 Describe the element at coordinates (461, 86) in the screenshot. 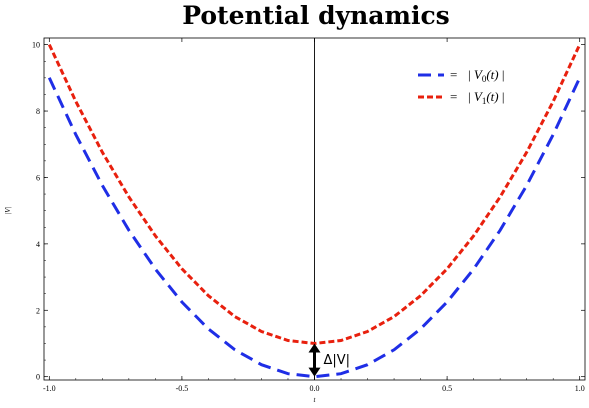

I see `legend: = | V0(t) | = | V1(t) |` at that location.